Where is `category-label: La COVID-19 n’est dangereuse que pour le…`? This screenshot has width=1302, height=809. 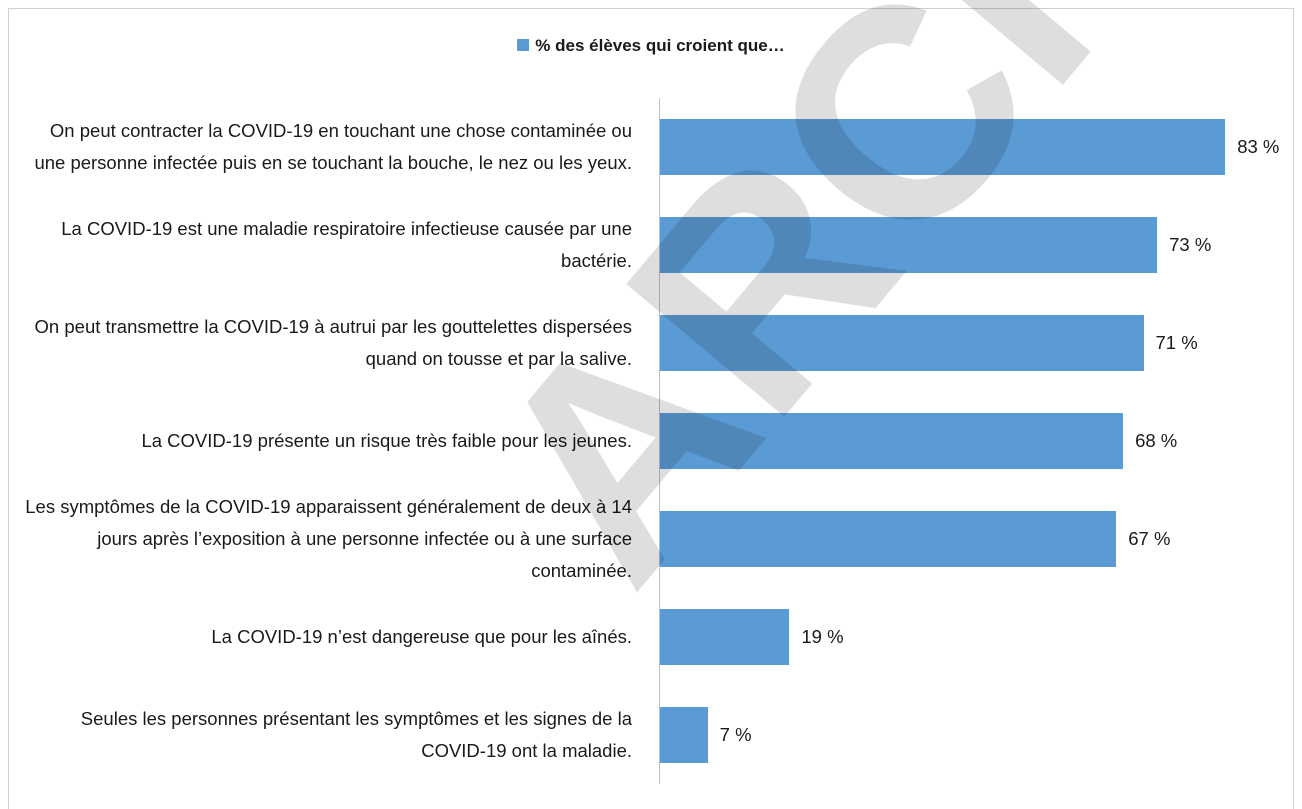
category-label: La COVID-19 n’est dangereuse que pour le… is located at coordinates (421, 636).